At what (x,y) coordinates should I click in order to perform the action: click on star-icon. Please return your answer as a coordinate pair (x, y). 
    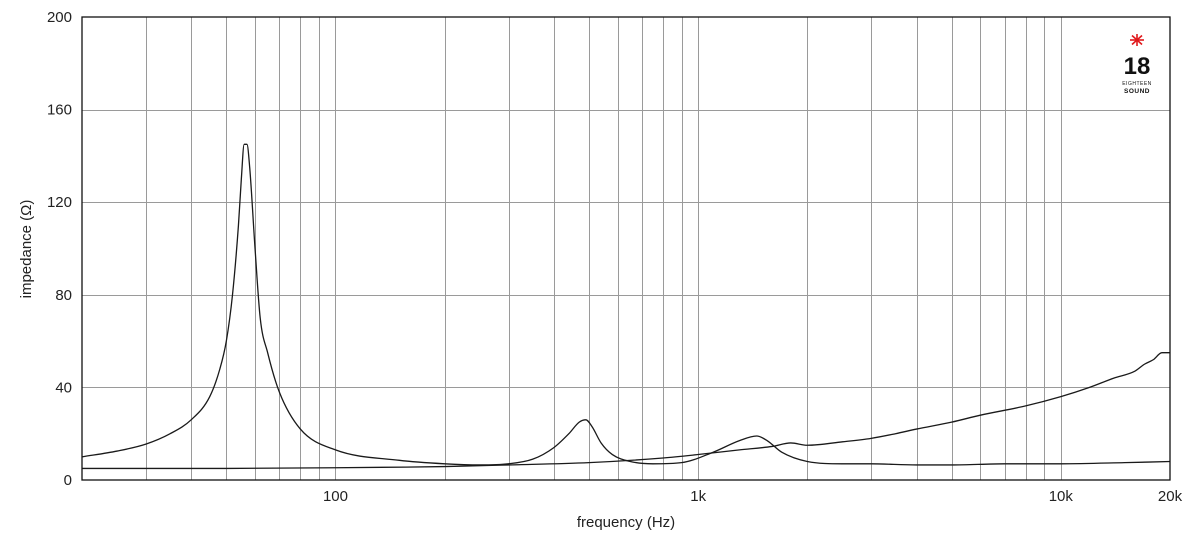
    Looking at the image, I should click on (1137, 40).